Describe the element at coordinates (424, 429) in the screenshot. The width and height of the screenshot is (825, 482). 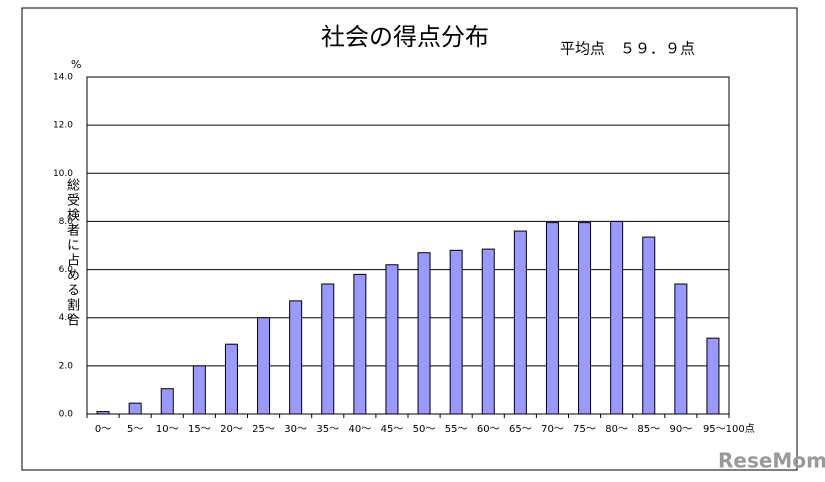
I see `x-tick-label: 50～` at that location.